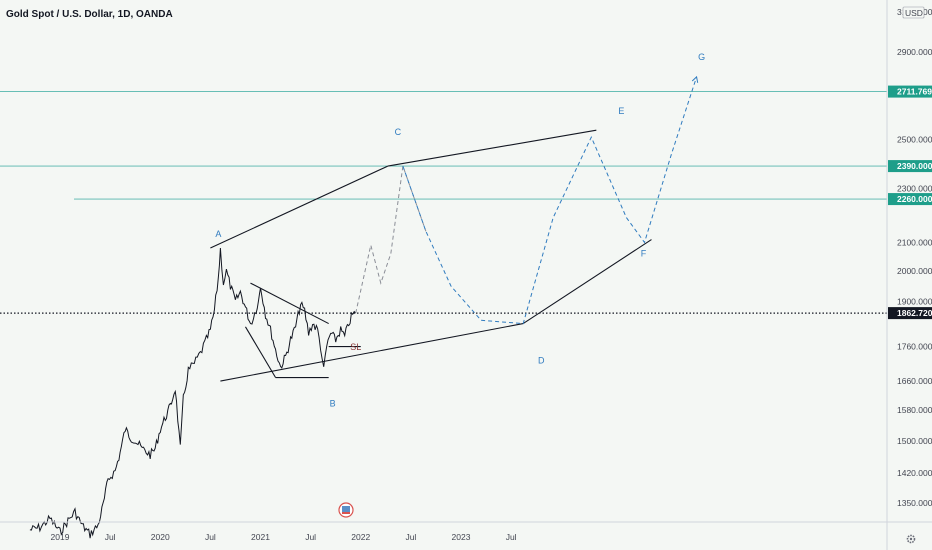 The image size is (932, 550). Describe the element at coordinates (914, 301) in the screenshot. I see `y-tick-label: 1900.000` at that location.